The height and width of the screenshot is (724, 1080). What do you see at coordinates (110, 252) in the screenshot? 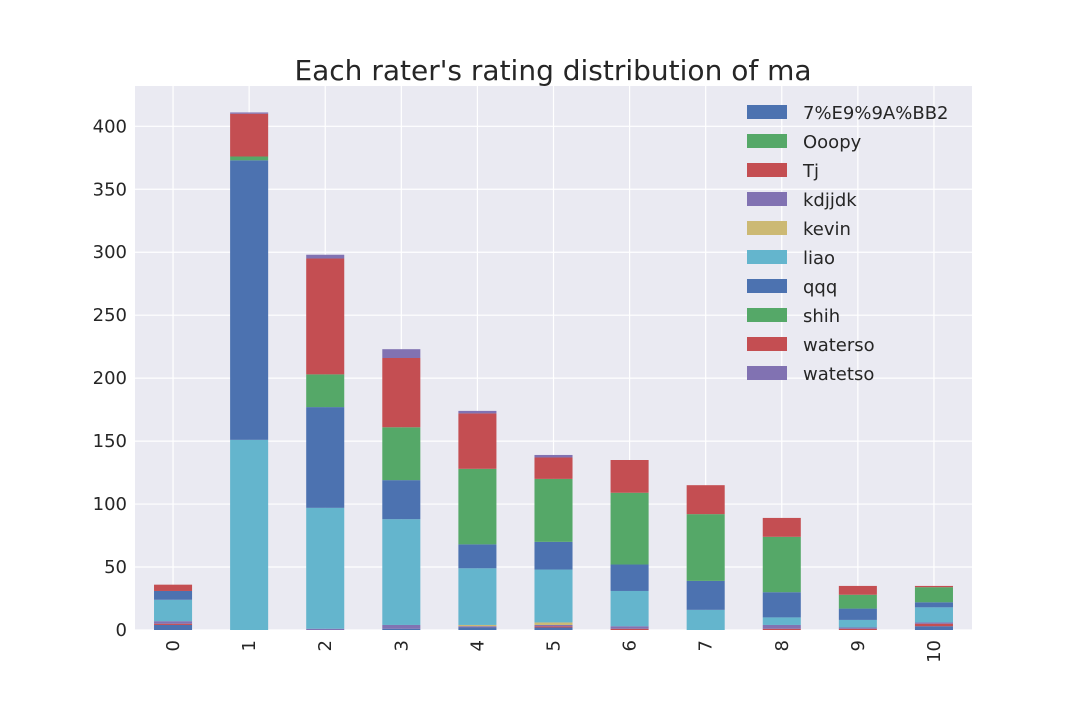
I see `y-tick-label: 300` at bounding box center [110, 252].